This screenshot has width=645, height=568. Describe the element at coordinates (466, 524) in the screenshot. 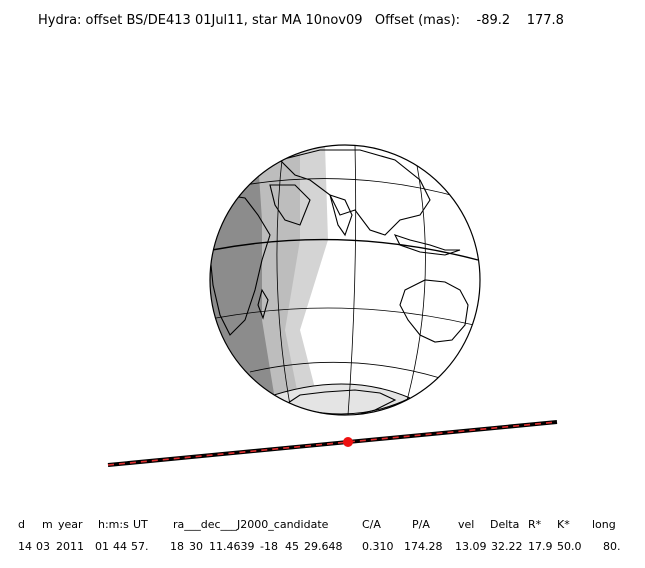

I see `header-cell: vel` at that location.